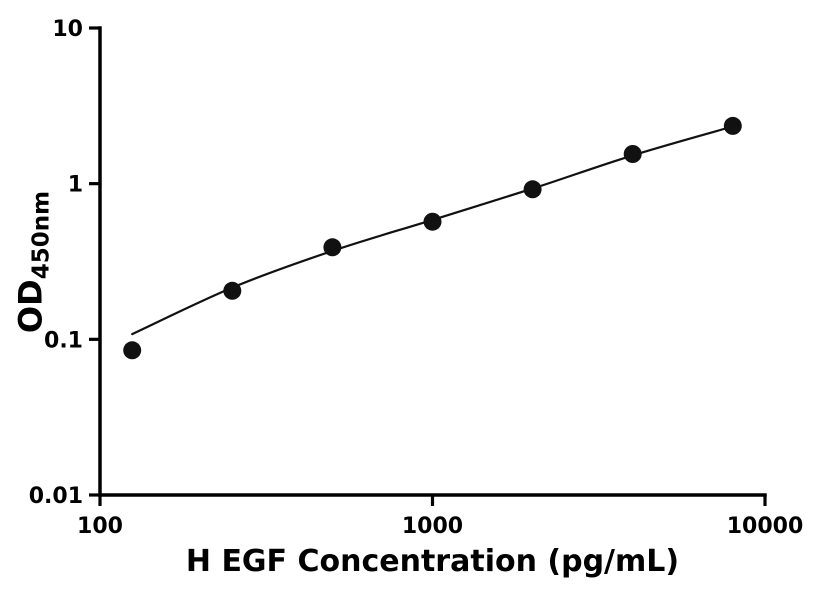 The image size is (816, 612). I want to click on y-tick-label: 0.1, so click(63, 340).